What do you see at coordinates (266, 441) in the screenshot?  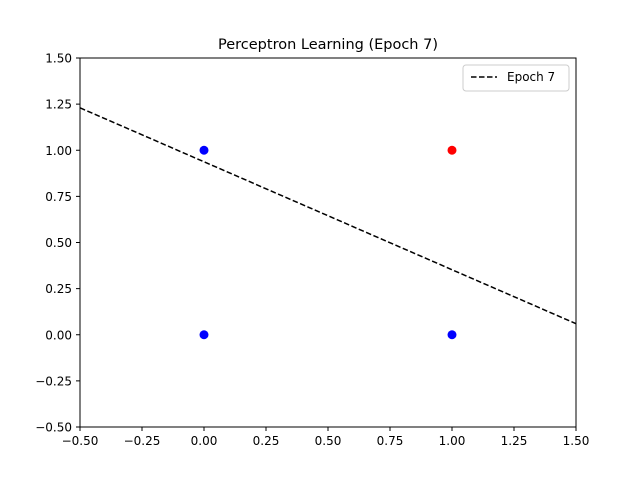 I see `x-tick-label: 0.25` at bounding box center [266, 441].